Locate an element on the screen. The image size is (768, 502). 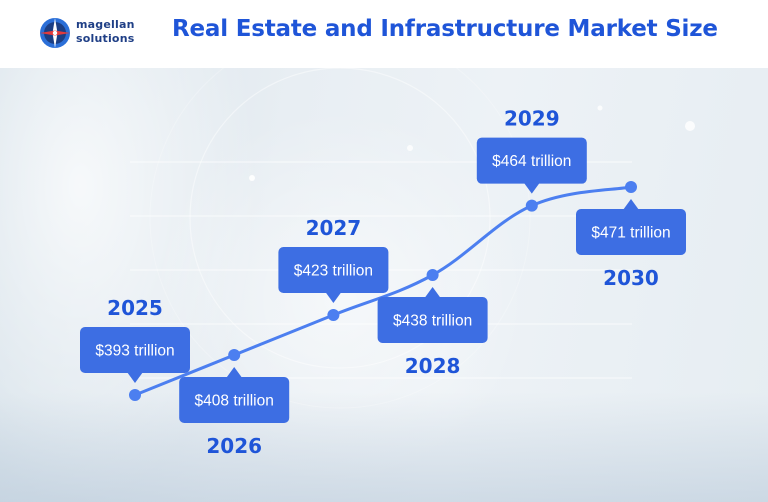
data-point-2030 is located at coordinates (631, 187).